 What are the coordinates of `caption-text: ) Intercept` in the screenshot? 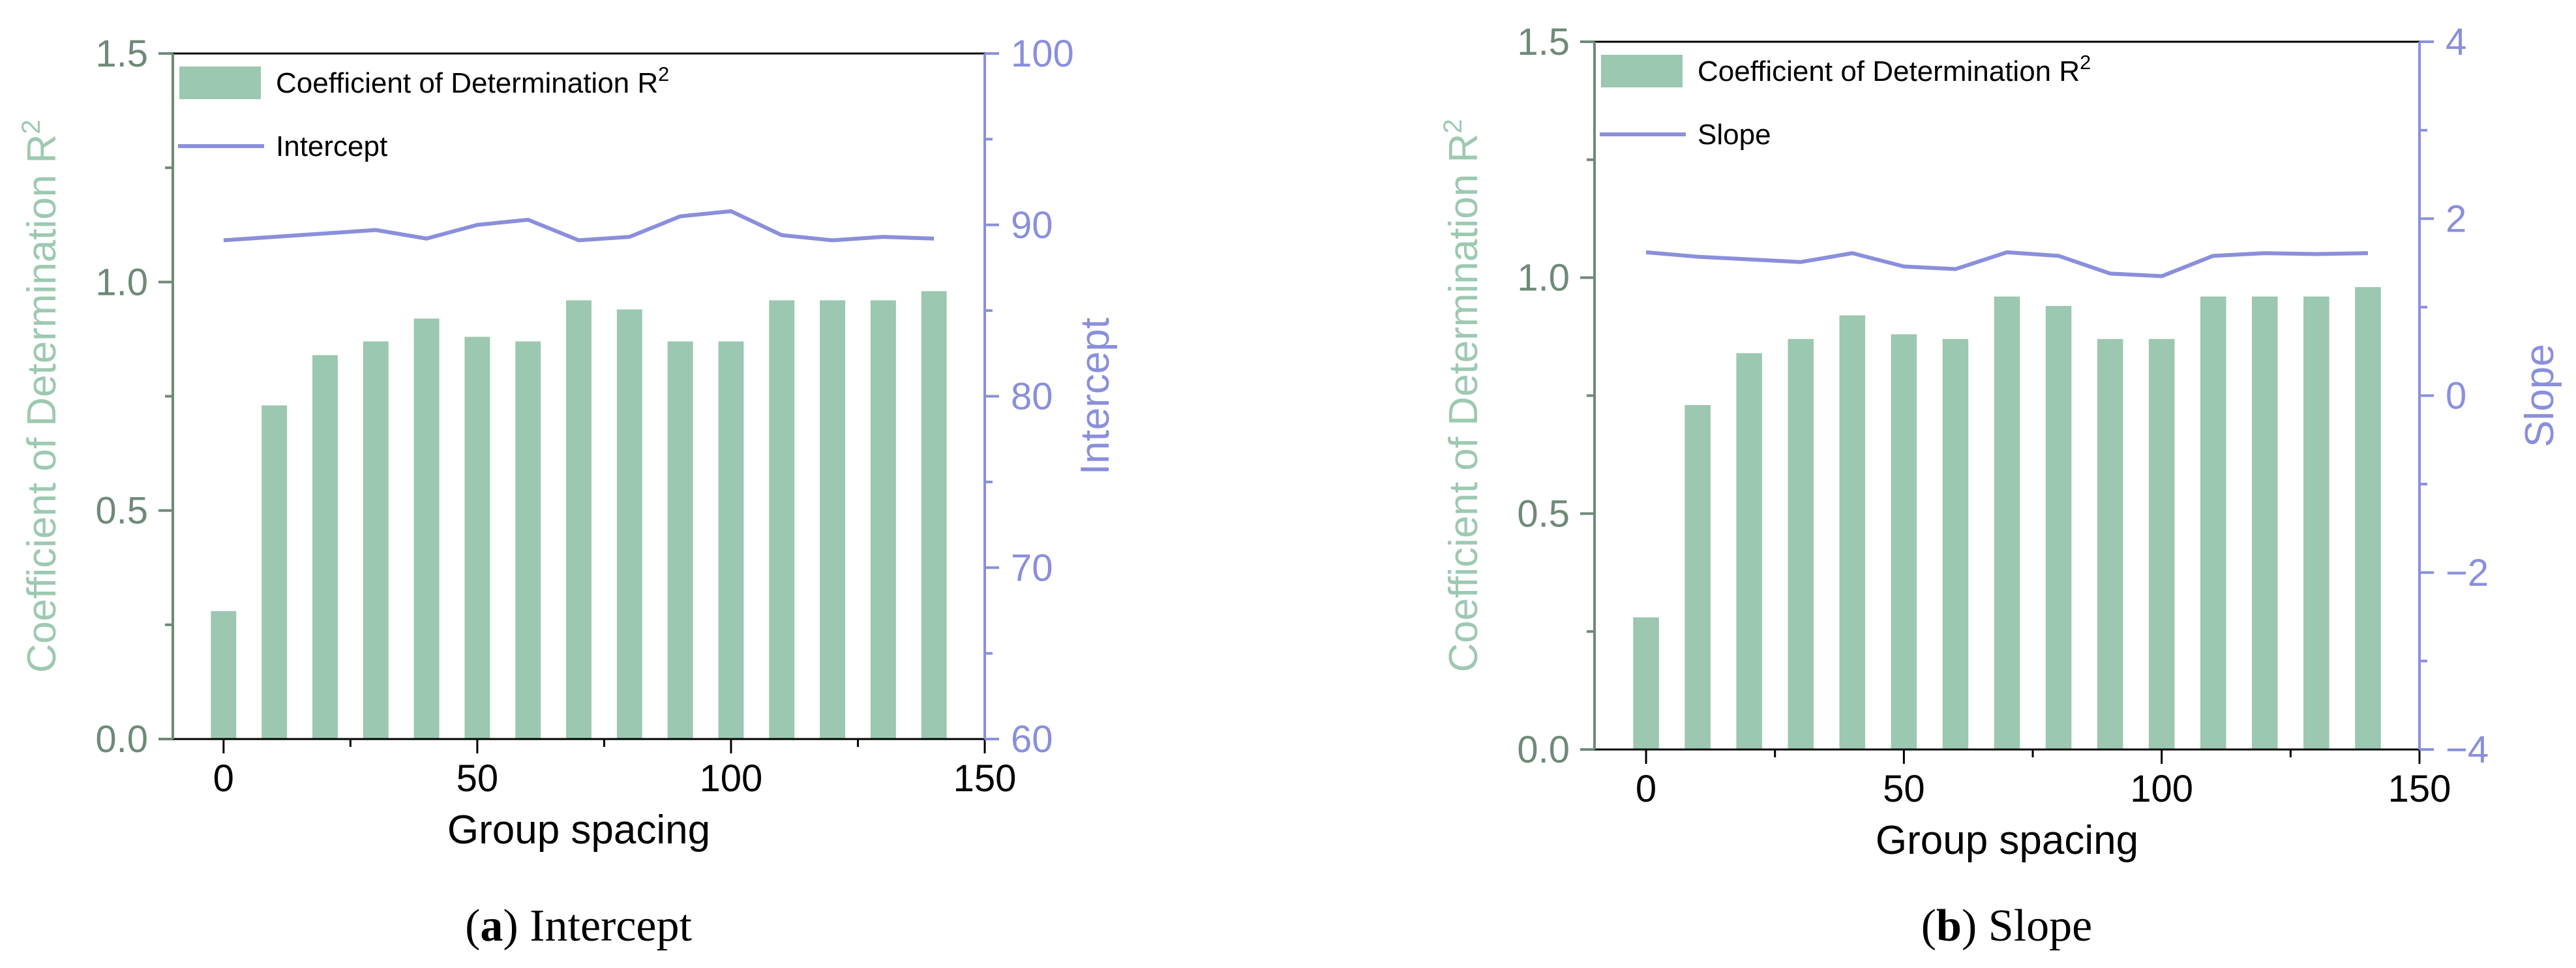 It's located at (597, 926).